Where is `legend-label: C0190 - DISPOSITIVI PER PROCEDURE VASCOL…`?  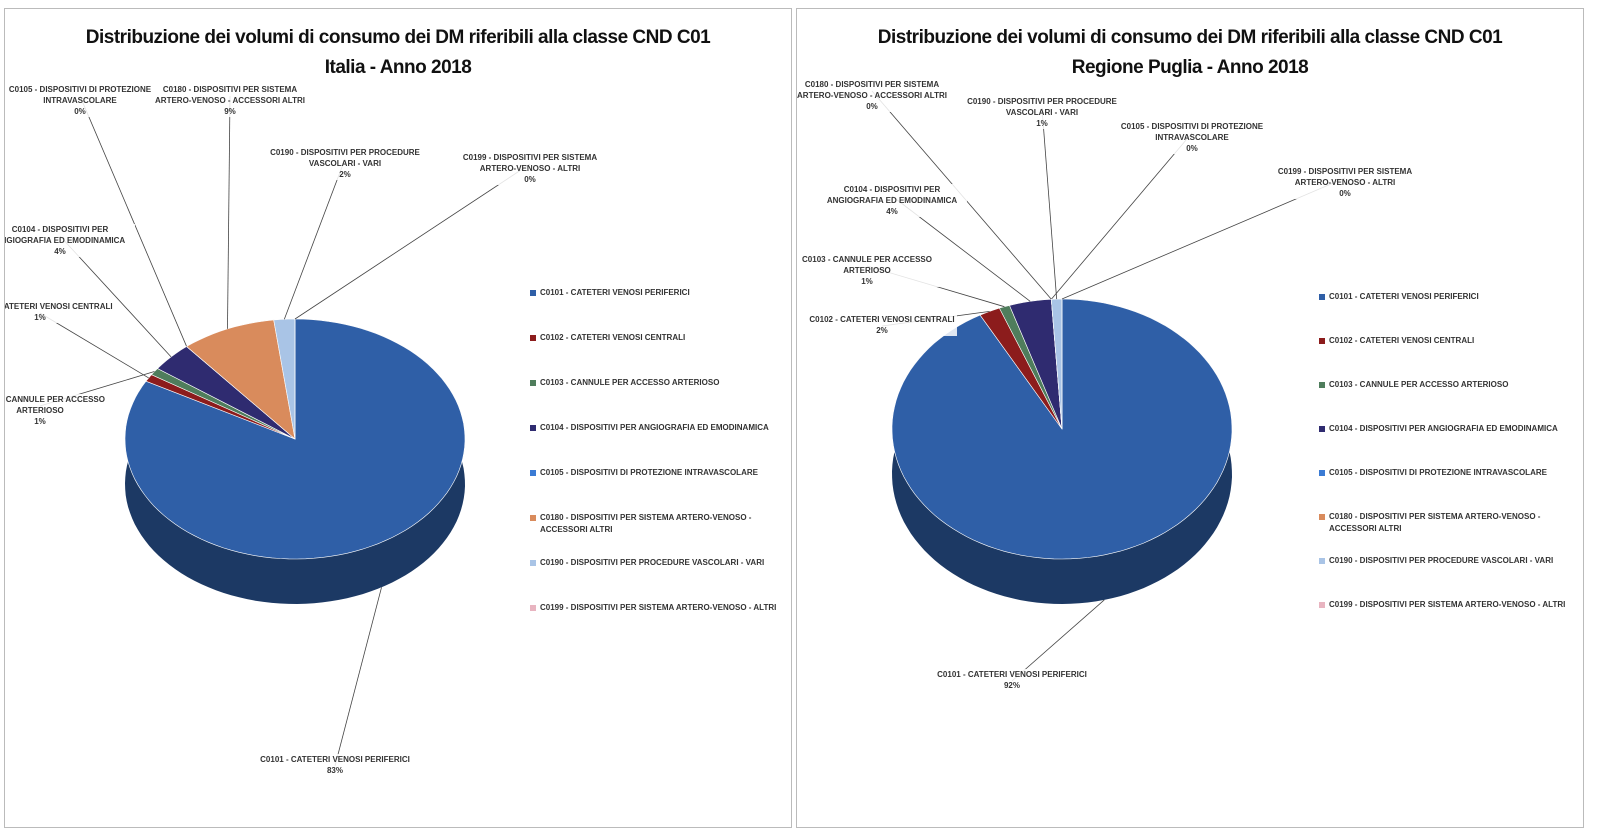 legend-label: C0190 - DISPOSITIVI PER PROCEDURE VASCOL… is located at coordinates (652, 562).